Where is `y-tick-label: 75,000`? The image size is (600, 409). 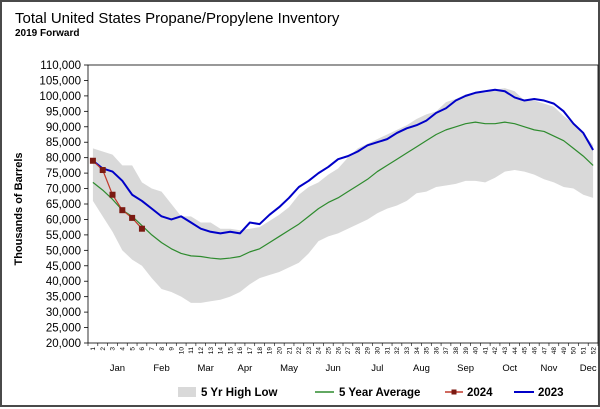
y-tick-label: 75,000 is located at coordinates (63, 174).